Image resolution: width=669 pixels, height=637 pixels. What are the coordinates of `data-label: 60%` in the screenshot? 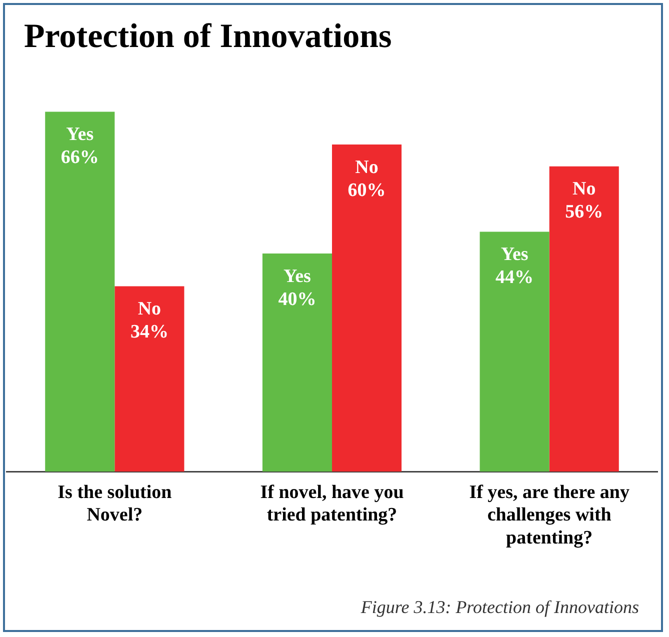 It's located at (367, 190).